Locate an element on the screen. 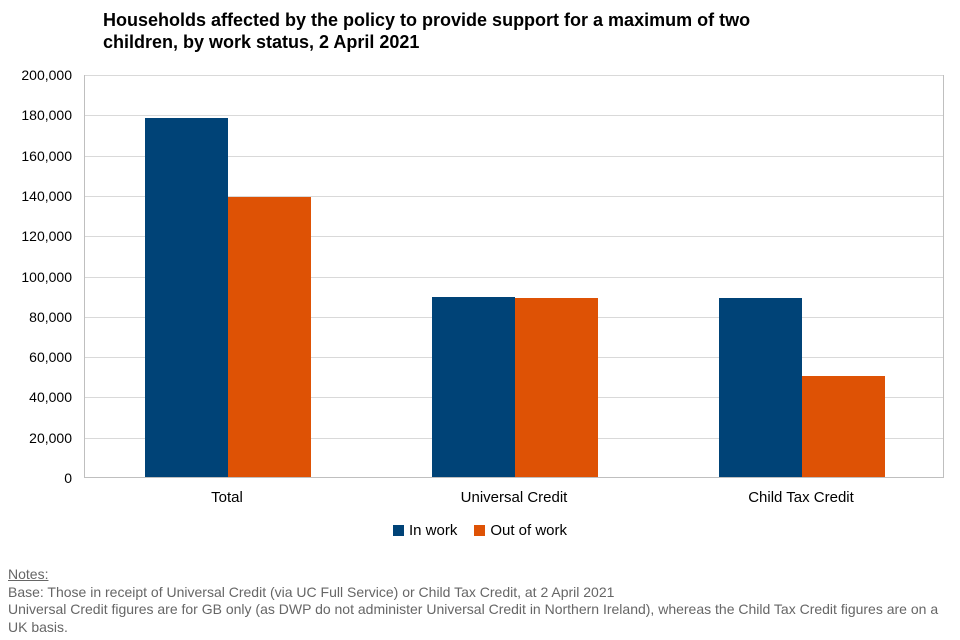 This screenshot has height=640, width=960. x-category-label-total: Total is located at coordinates (227, 497).